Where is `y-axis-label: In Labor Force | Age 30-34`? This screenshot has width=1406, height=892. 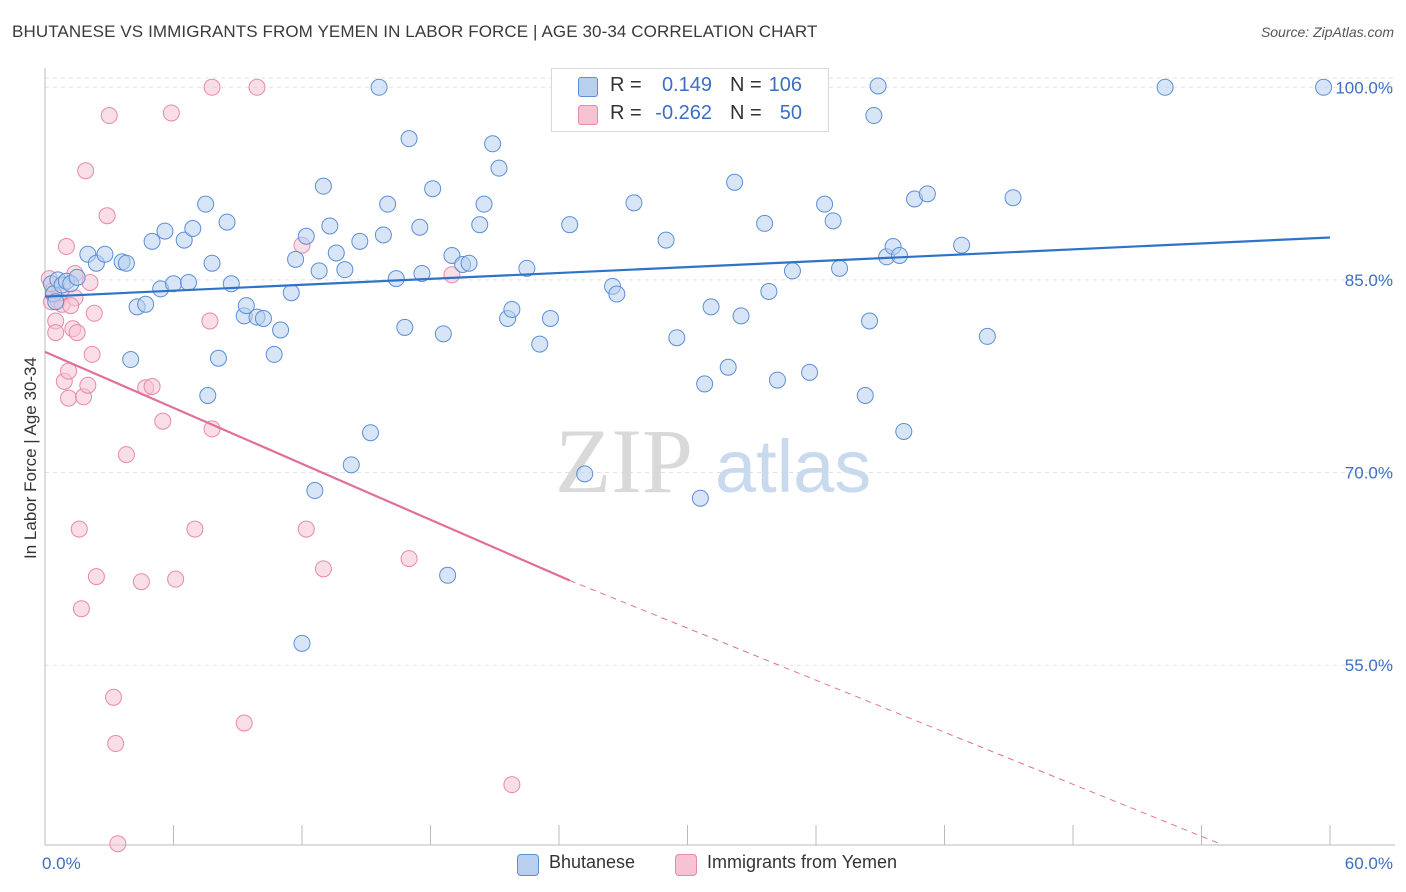
y-axis-label: In Labor Force | Age 30-34 is located at coordinates (30, 458).